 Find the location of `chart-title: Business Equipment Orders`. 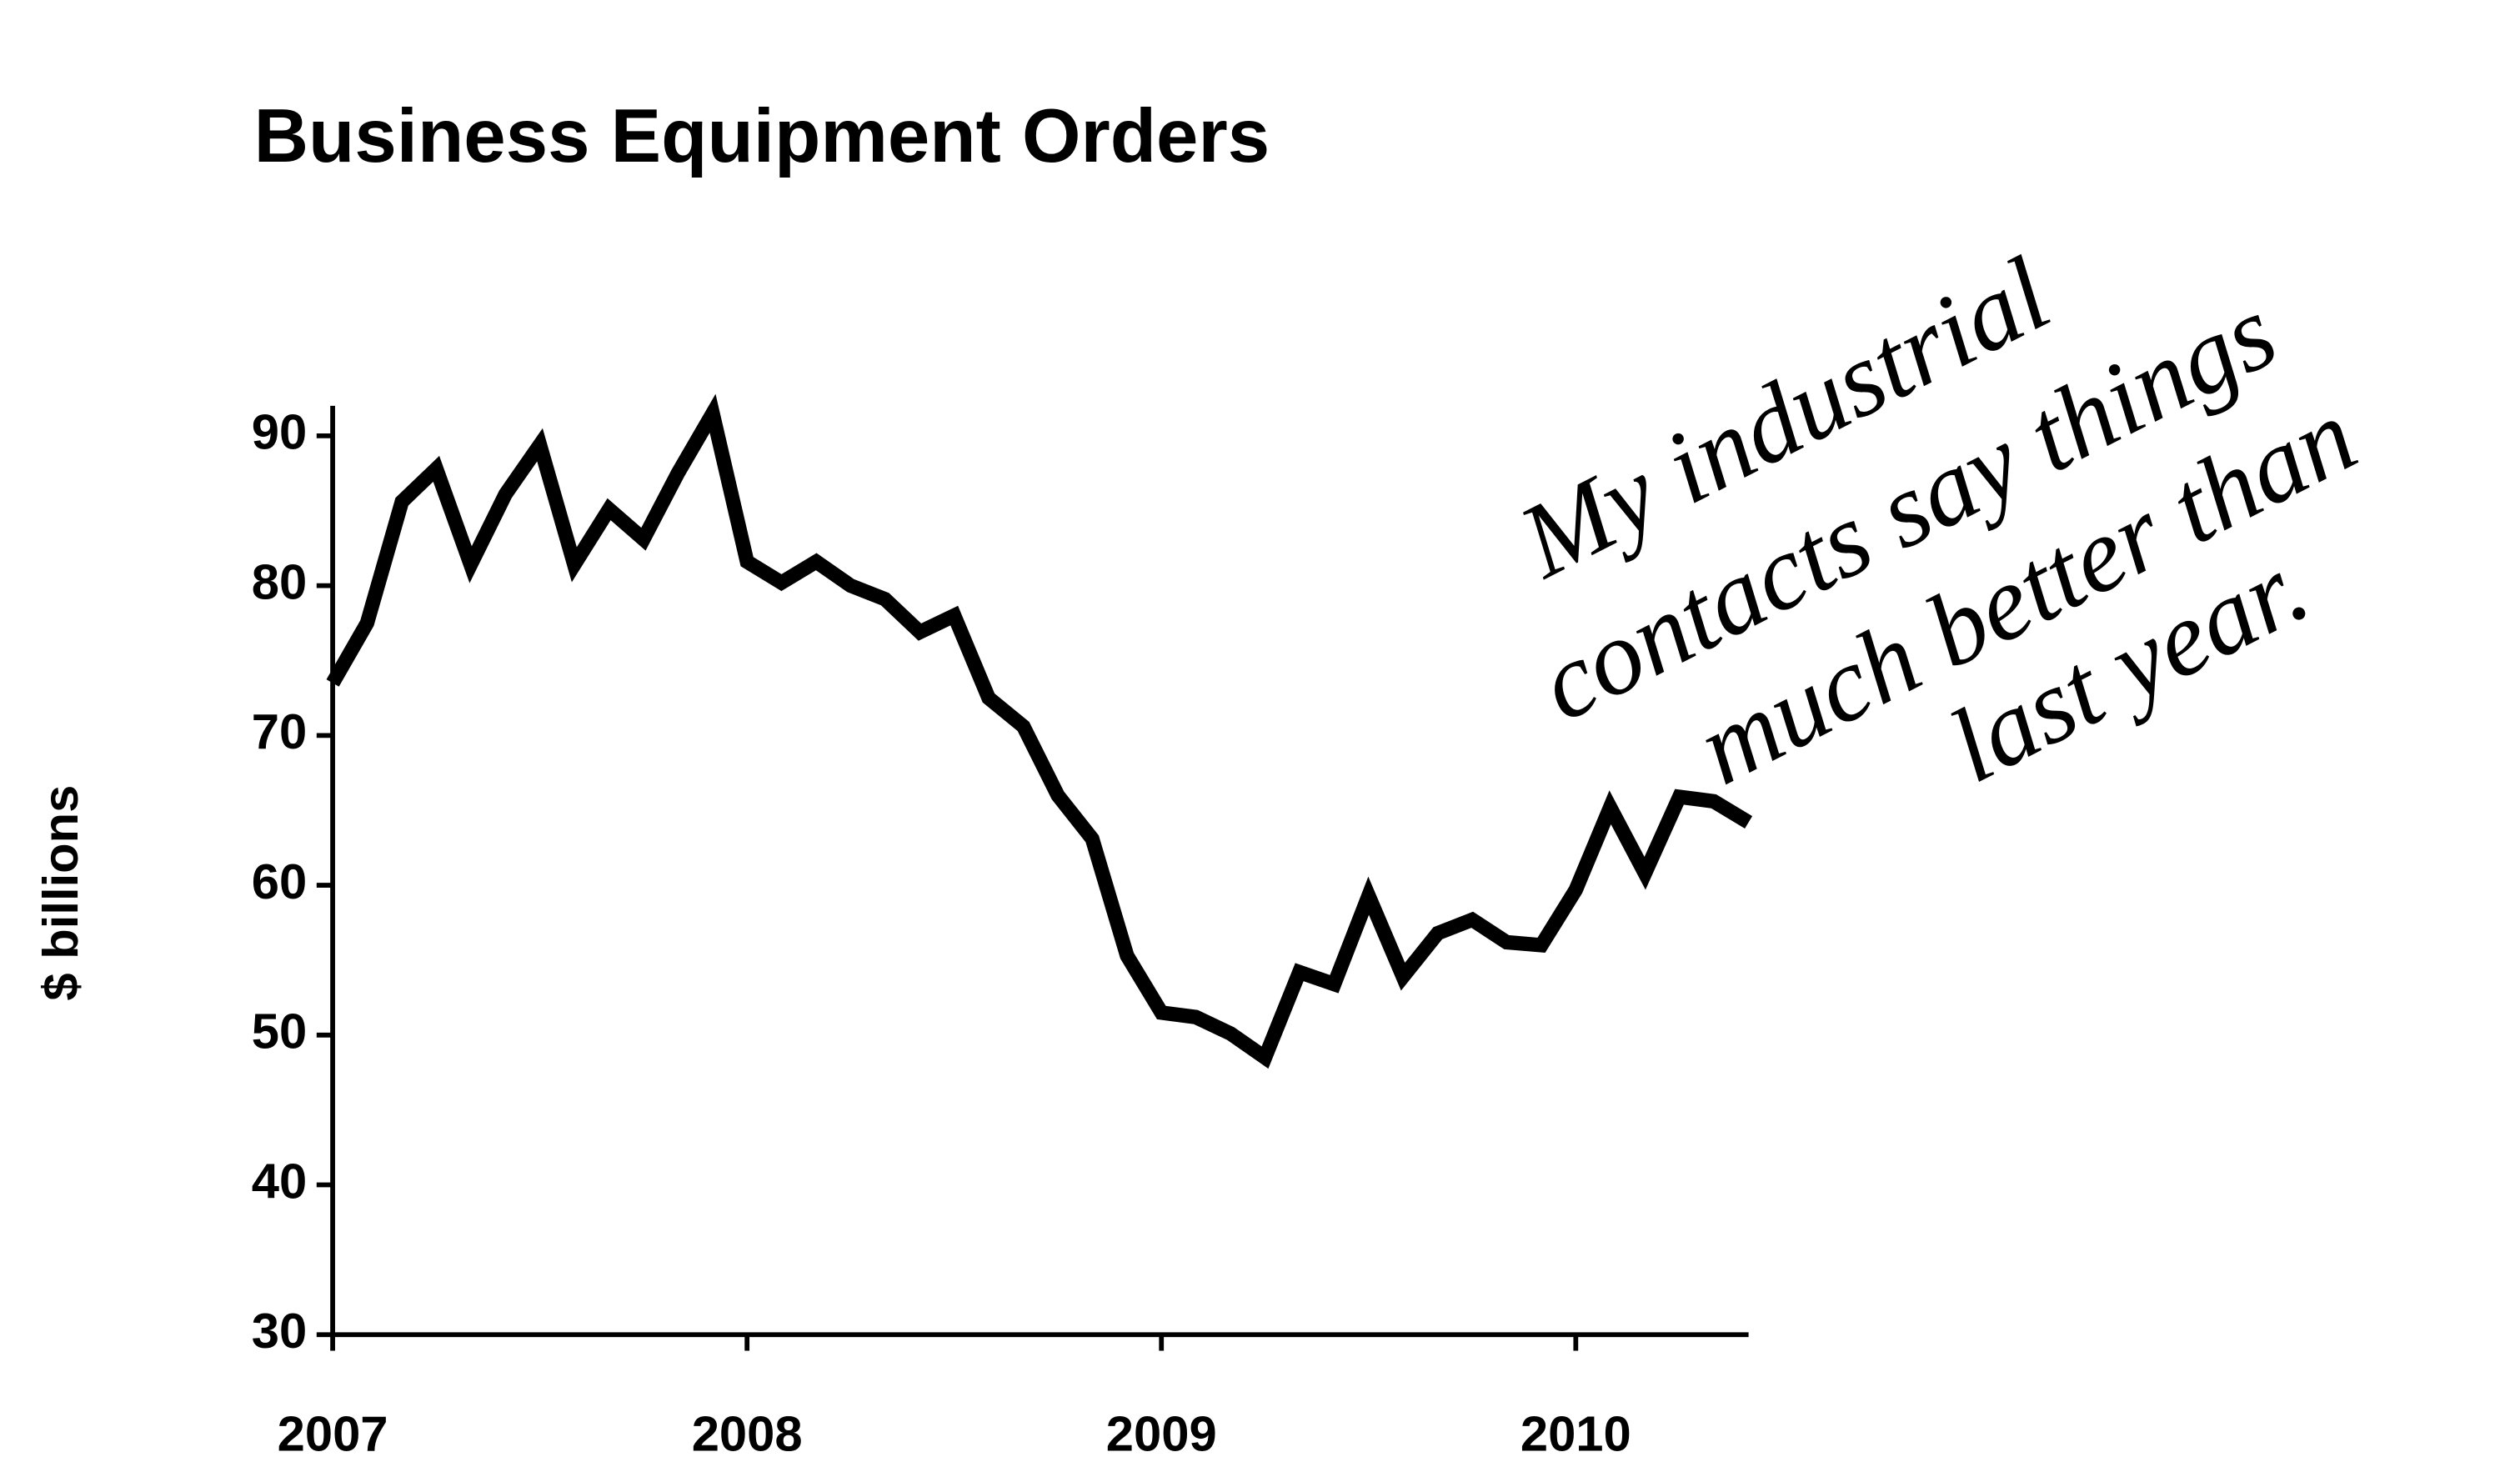

chart-title: Business Equipment Orders is located at coordinates (762, 136).